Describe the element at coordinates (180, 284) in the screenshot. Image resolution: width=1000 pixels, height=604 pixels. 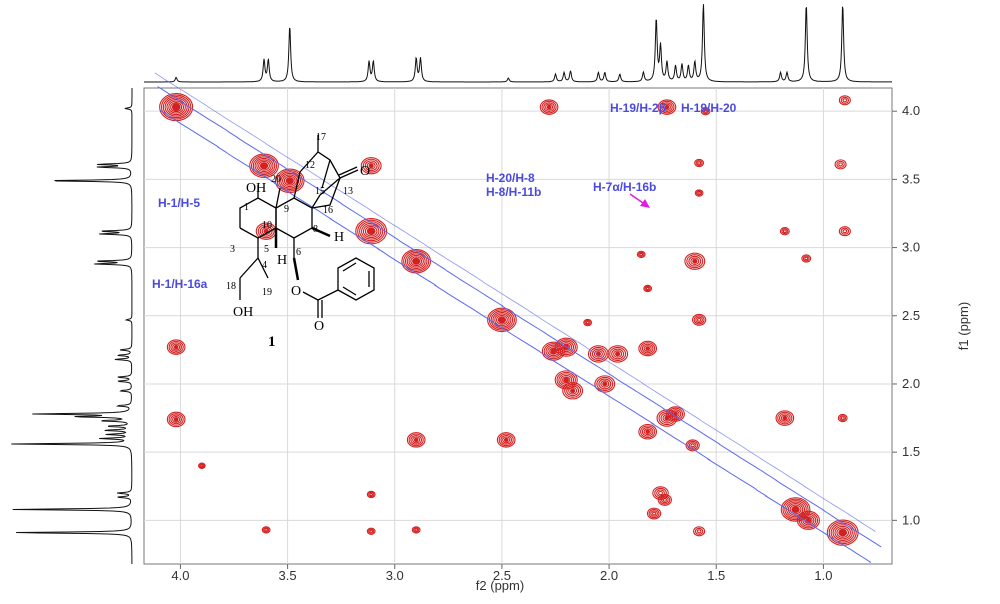
I see `annotation-h1-h16a: H-1/H-16a` at that location.